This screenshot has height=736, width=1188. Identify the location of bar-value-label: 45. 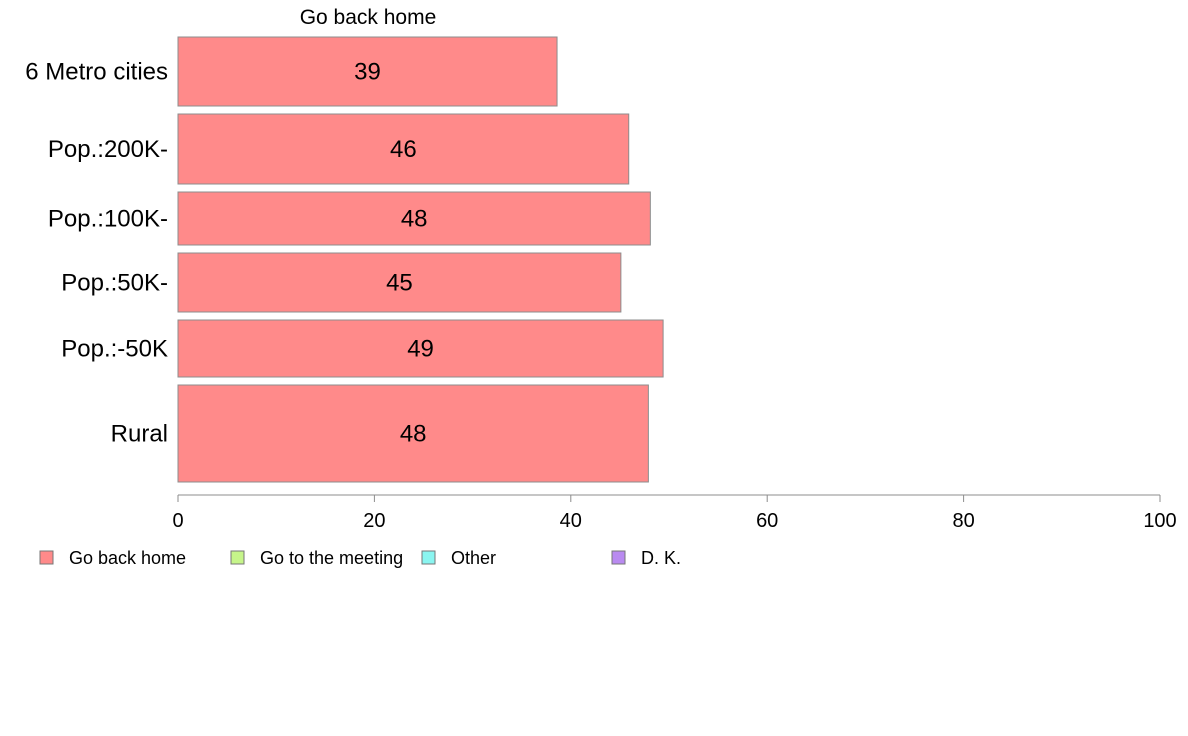
(399, 283).